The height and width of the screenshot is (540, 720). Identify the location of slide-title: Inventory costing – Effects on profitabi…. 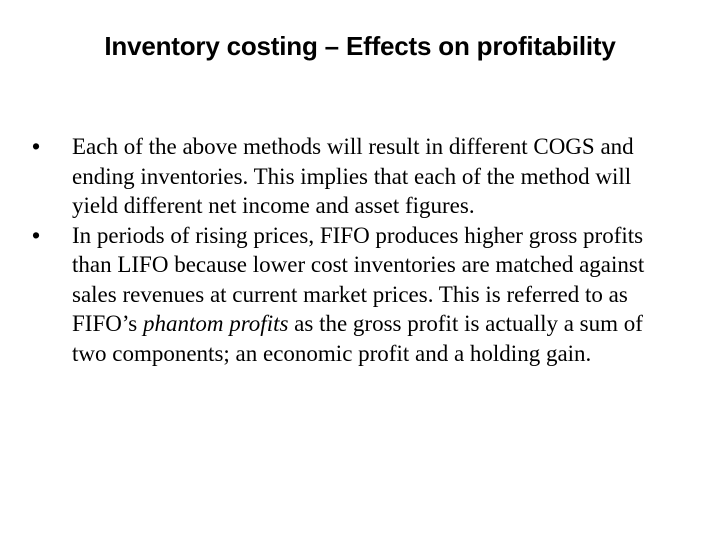
(360, 46).